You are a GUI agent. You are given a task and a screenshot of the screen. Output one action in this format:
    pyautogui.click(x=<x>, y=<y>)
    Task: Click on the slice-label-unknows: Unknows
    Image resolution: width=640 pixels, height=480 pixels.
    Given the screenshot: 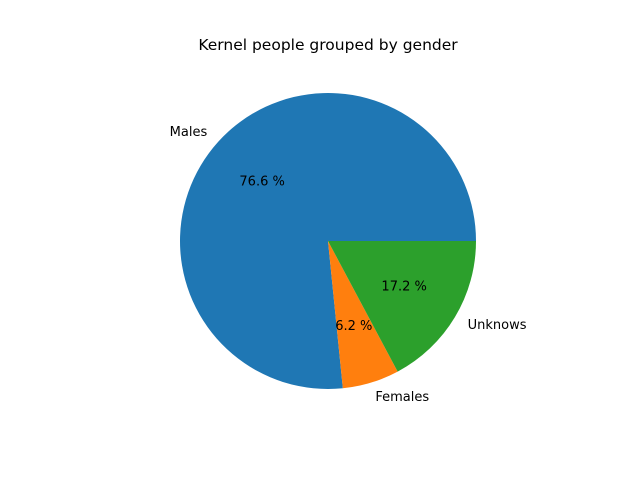 What is the action you would take?
    pyautogui.click(x=497, y=325)
    